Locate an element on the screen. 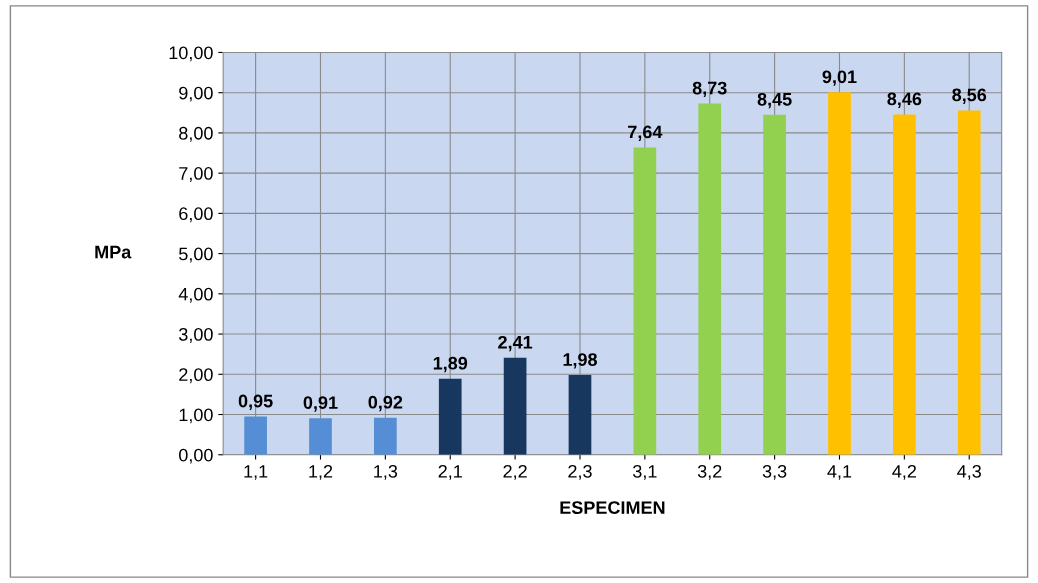 The width and height of the screenshot is (1038, 583). x-tick-label: 1,2 is located at coordinates (321, 472).